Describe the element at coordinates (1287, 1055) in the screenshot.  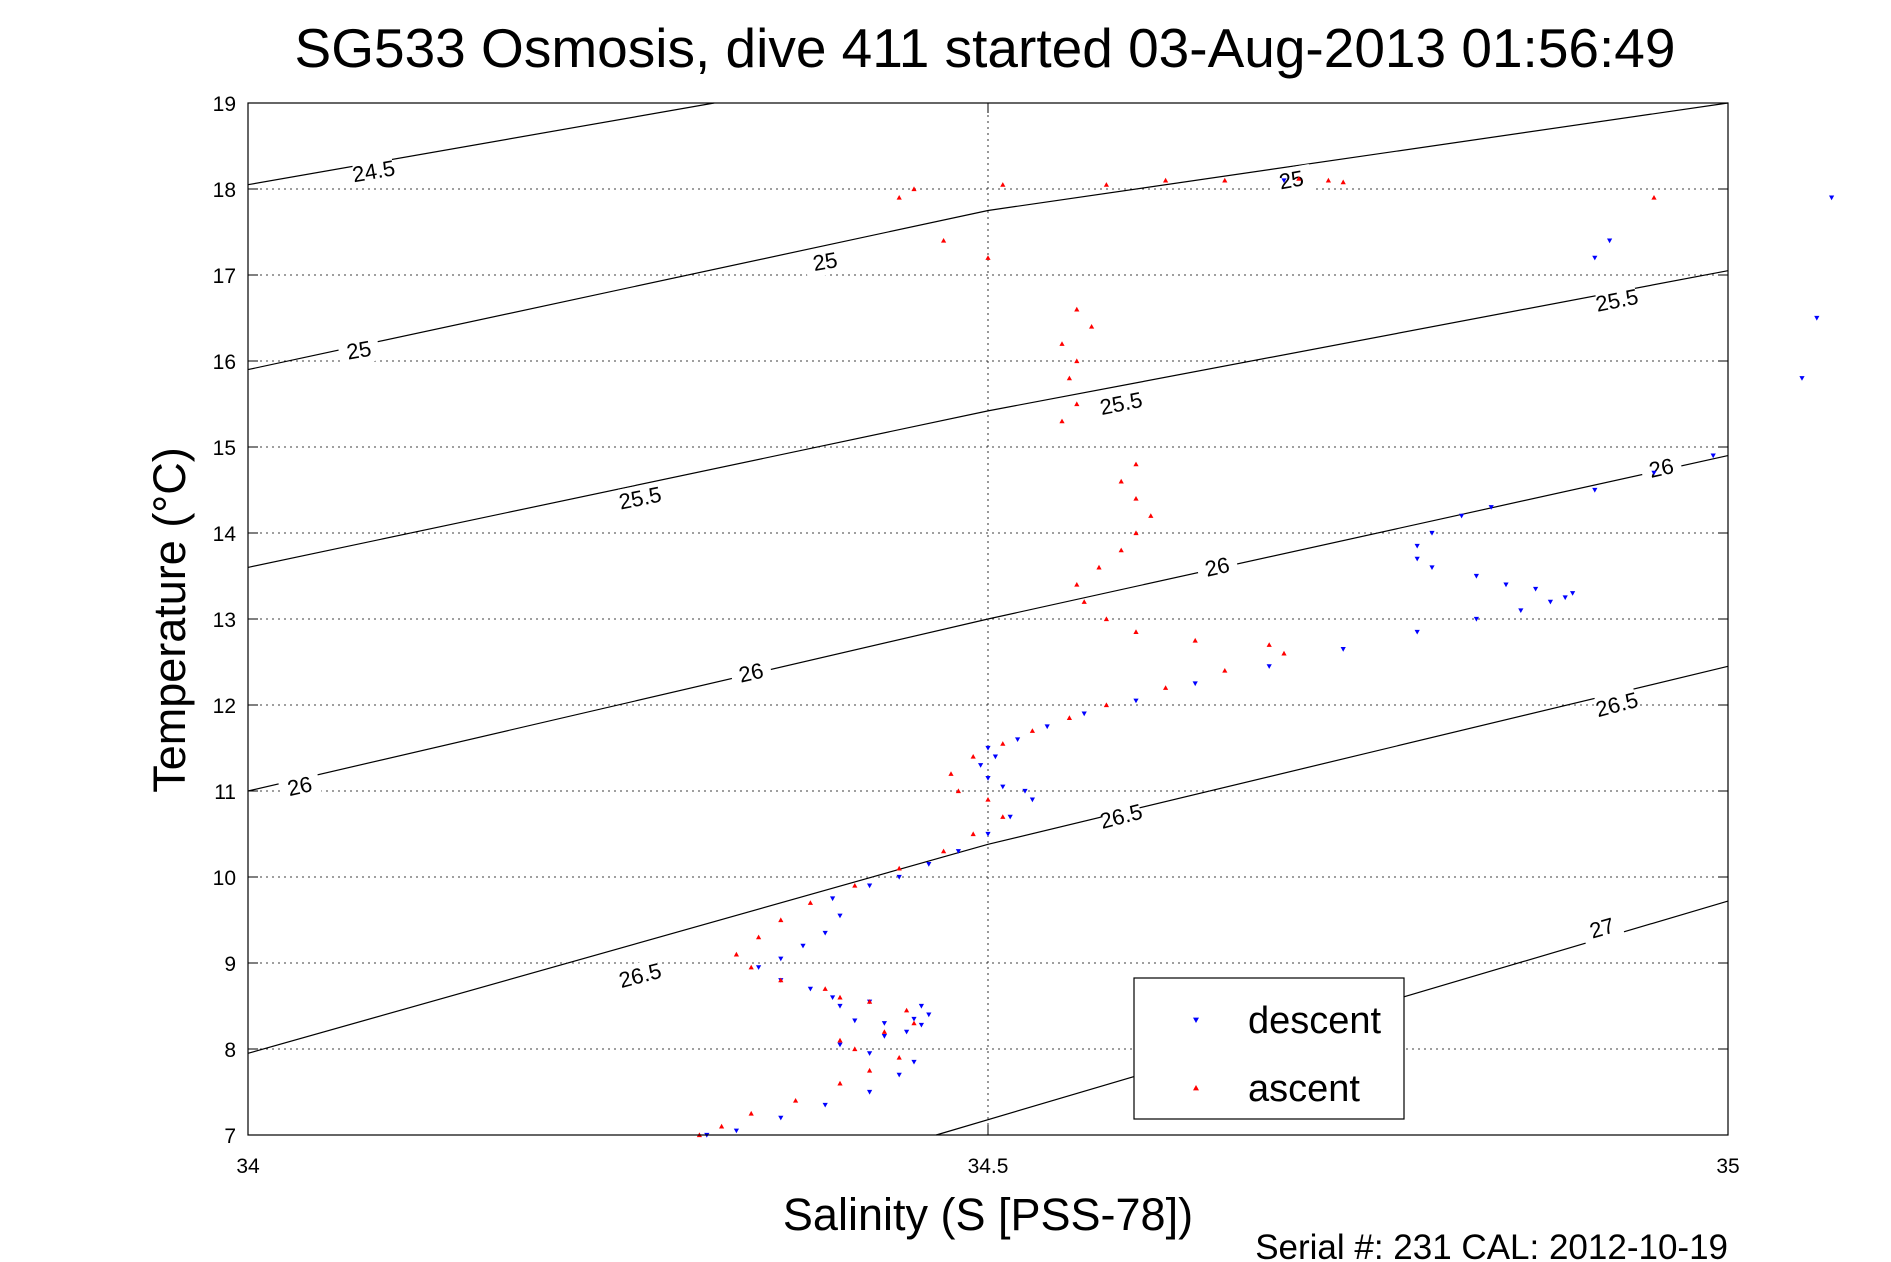
I see `legend-items: descent ascent` at that location.